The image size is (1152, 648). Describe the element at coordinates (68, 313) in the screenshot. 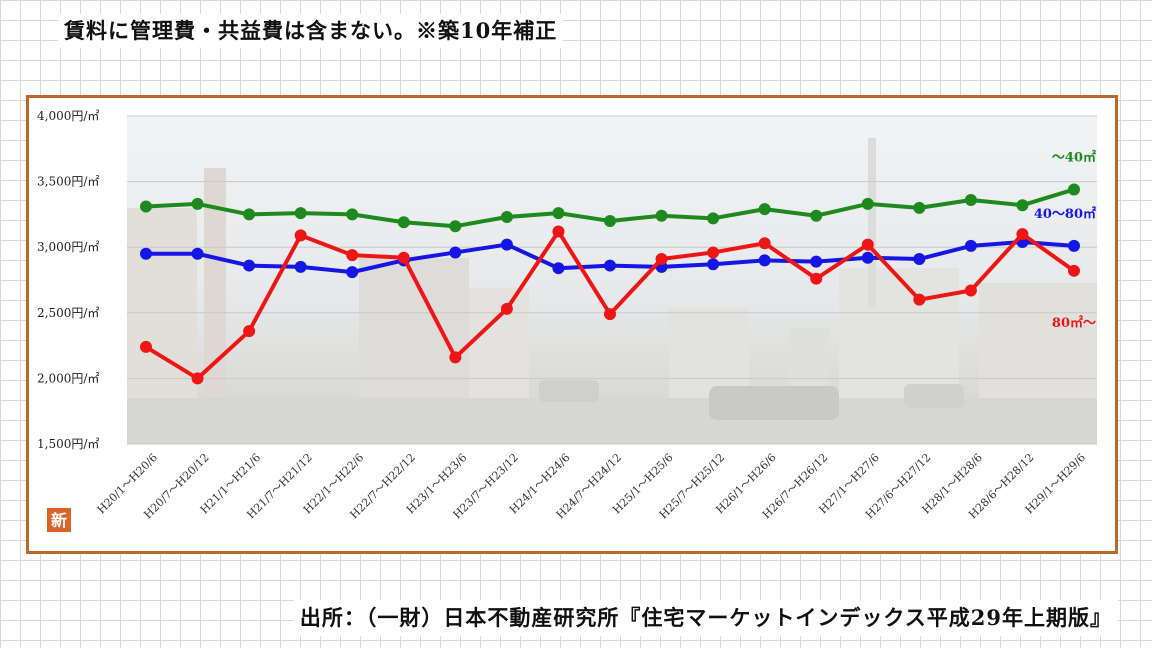

I see `y-tick-label: 2,500円/㎡` at that location.